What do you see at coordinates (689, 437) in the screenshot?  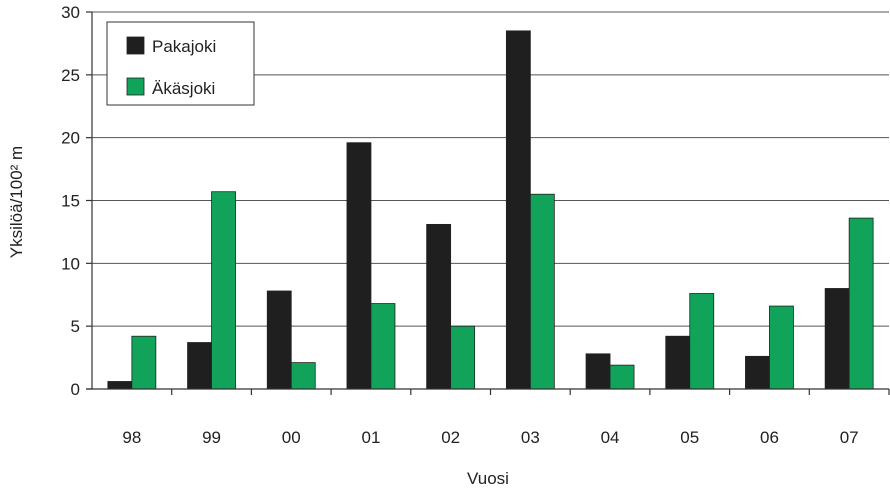 I see `x-tick-label: 05` at bounding box center [689, 437].